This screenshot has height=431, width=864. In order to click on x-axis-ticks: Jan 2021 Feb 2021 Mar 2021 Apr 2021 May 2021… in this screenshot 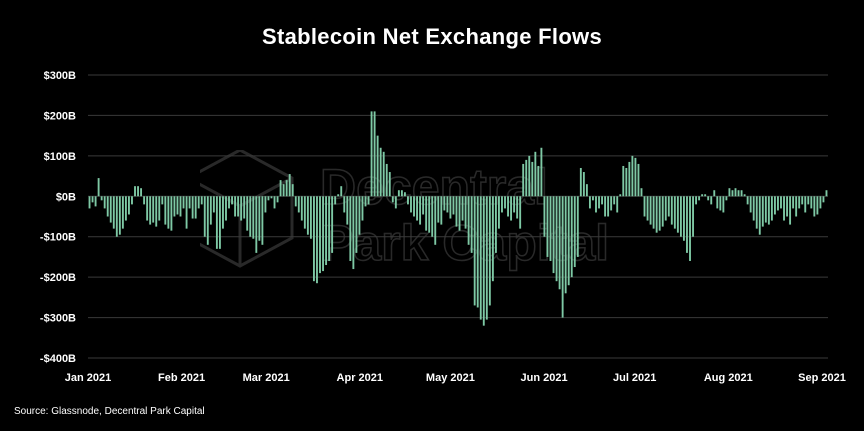, I will do `click(455, 378)`.